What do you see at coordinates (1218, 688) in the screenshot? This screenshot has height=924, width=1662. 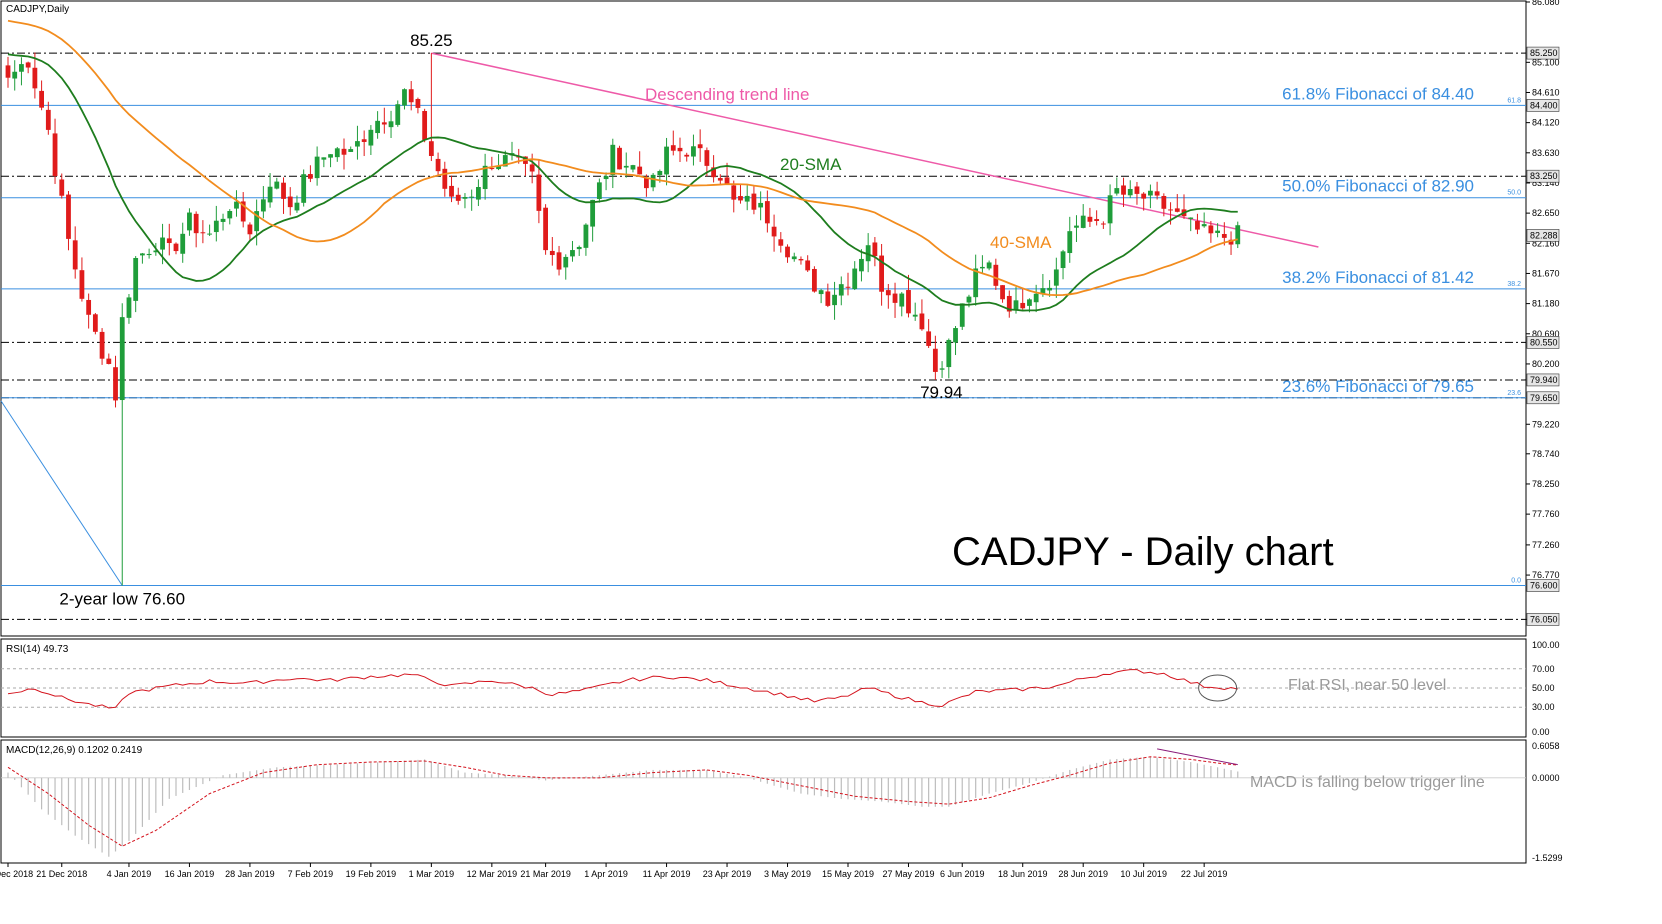 I see `rsi-highlight-circle` at bounding box center [1218, 688].